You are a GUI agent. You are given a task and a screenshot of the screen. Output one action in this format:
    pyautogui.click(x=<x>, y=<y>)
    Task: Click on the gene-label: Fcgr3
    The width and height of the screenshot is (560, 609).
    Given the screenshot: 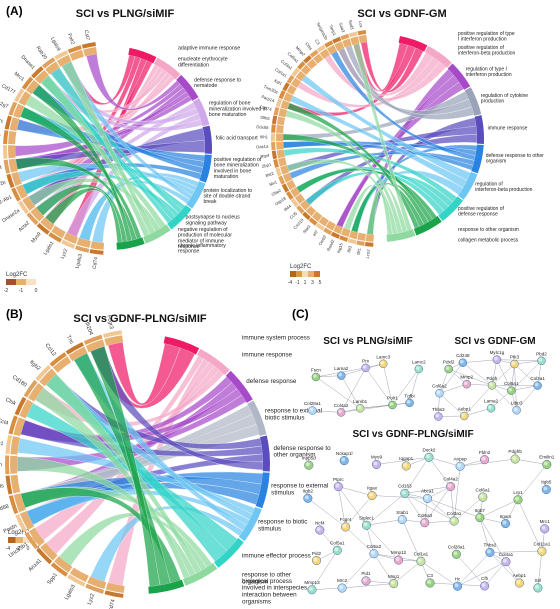 What is the action you would take?
    pyautogui.click(x=109, y=322)
    